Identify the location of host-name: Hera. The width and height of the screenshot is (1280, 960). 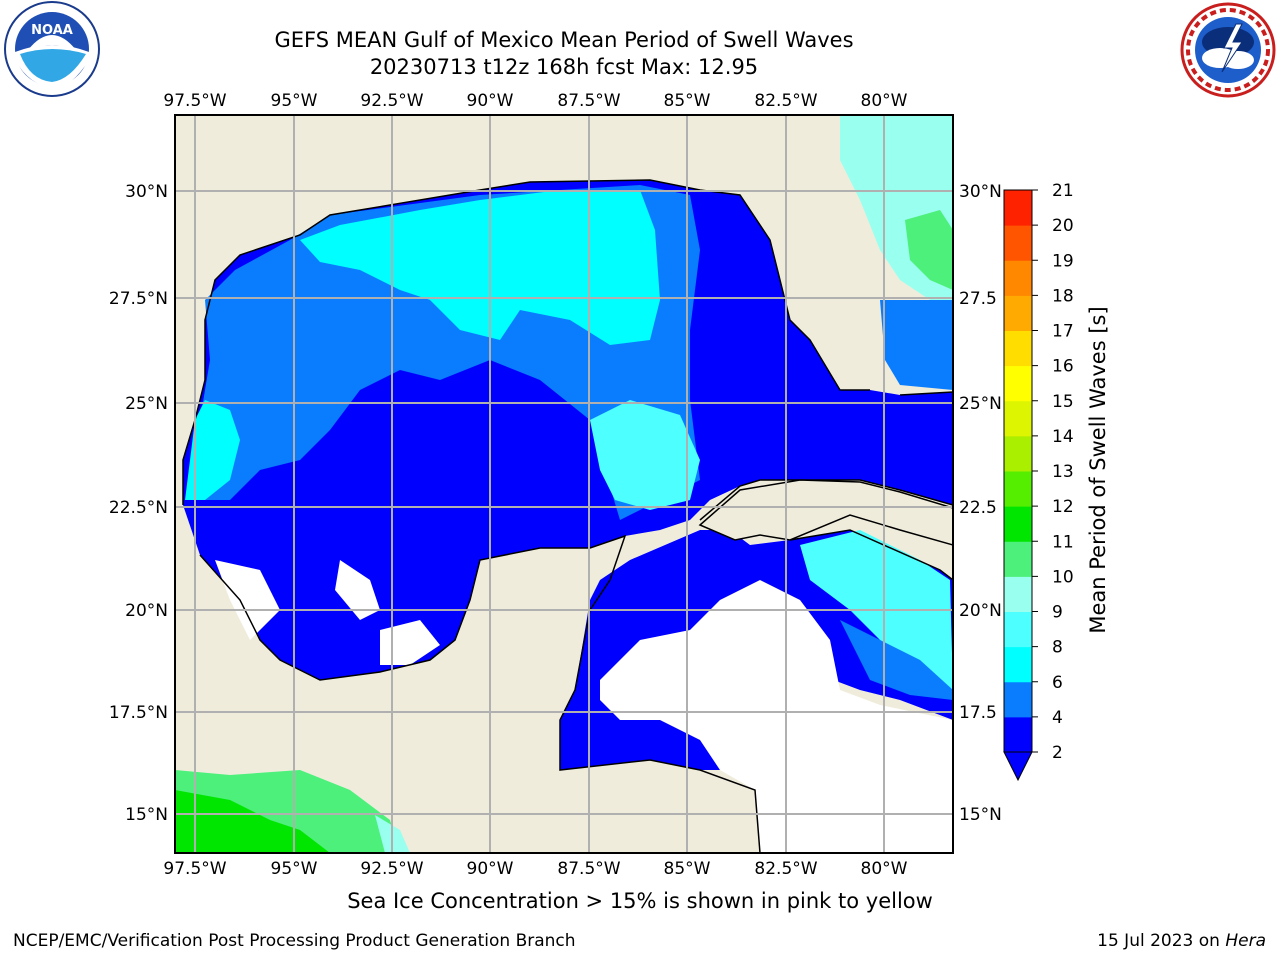
(1245, 941).